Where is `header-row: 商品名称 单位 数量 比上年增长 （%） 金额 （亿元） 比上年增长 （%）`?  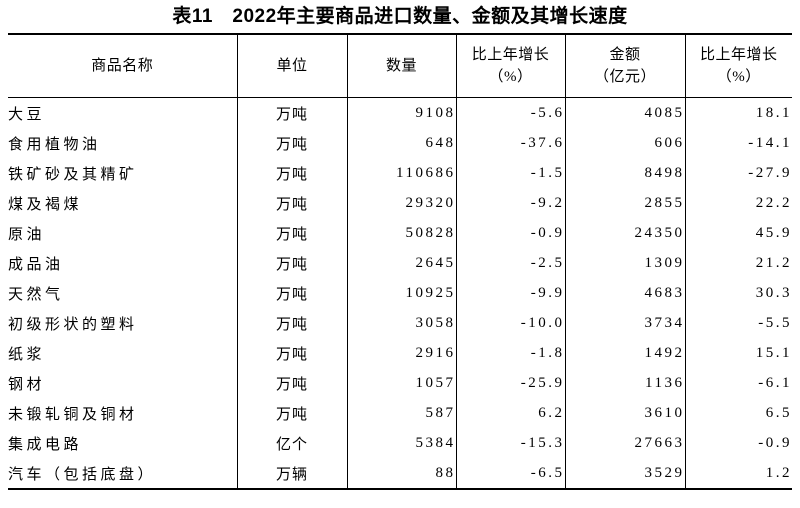 header-row: 商品名称 单位 数量 比上年增长 （%） 金额 （亿元） 比上年增长 （%） is located at coordinates (400, 66).